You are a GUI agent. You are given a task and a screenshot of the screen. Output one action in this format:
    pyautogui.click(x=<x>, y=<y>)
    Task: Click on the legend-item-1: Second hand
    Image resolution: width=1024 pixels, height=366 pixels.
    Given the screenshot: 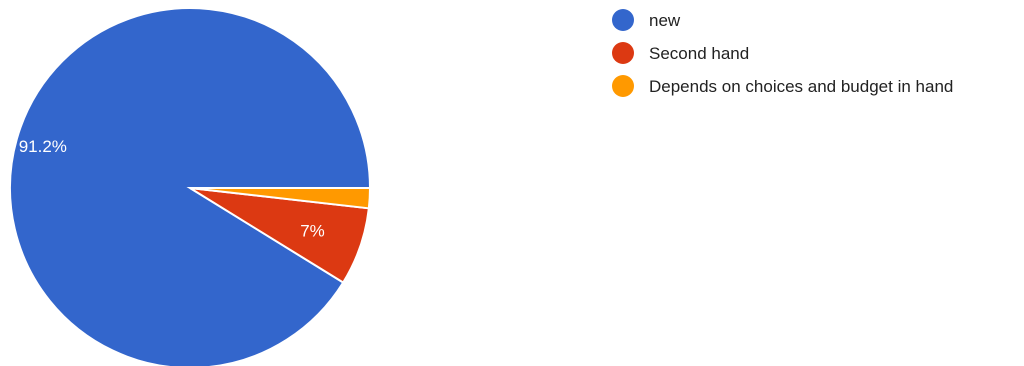 What is the action you would take?
    pyautogui.click(x=817, y=53)
    